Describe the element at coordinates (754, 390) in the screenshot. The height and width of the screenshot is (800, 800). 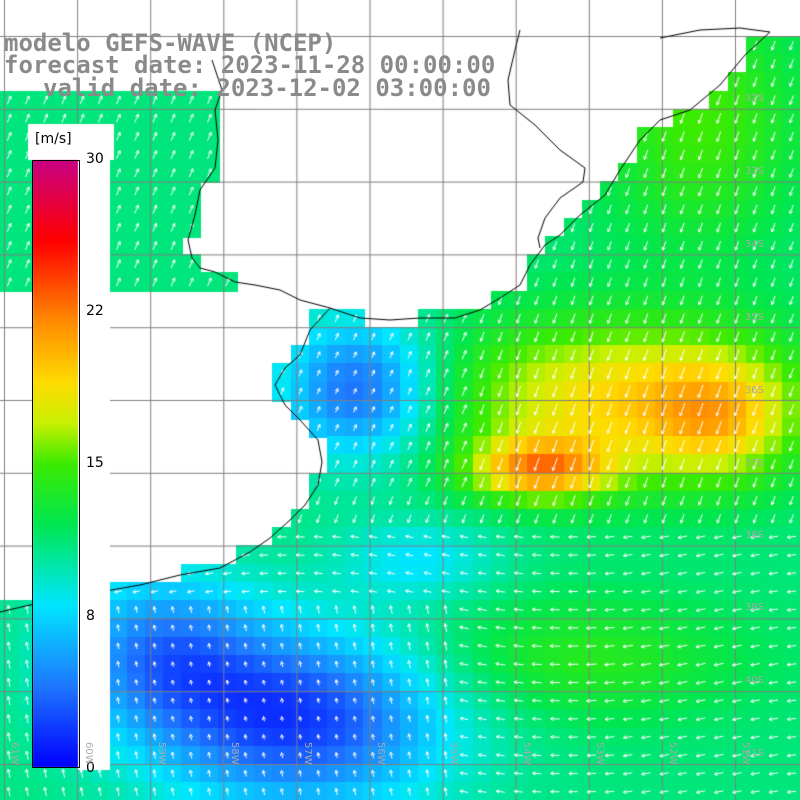
I see `lat-label-36s: 36S` at that location.